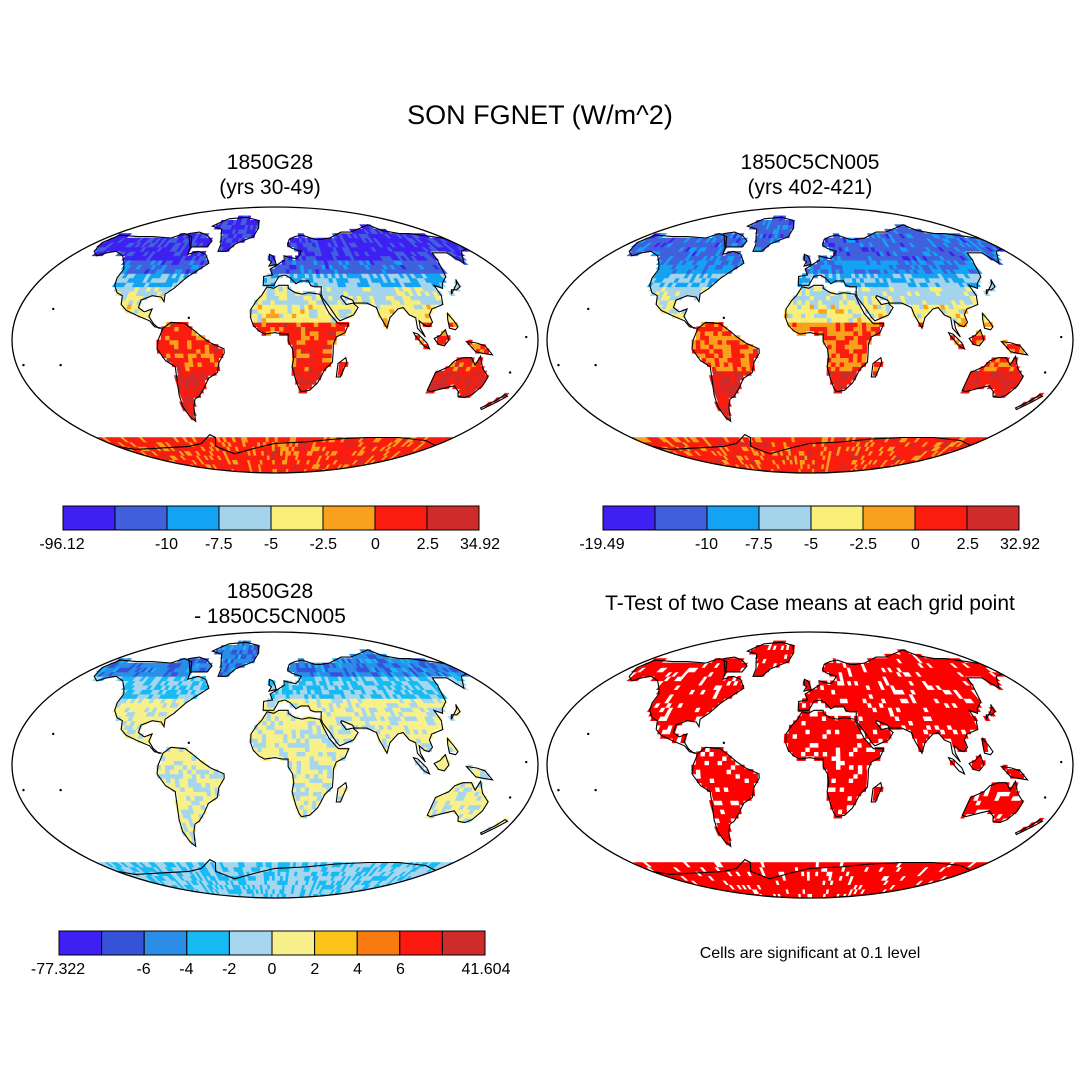 This screenshot has width=1080, height=1080. What do you see at coordinates (358, 969) in the screenshot?
I see `colorbar-tick-label: 4` at bounding box center [358, 969].